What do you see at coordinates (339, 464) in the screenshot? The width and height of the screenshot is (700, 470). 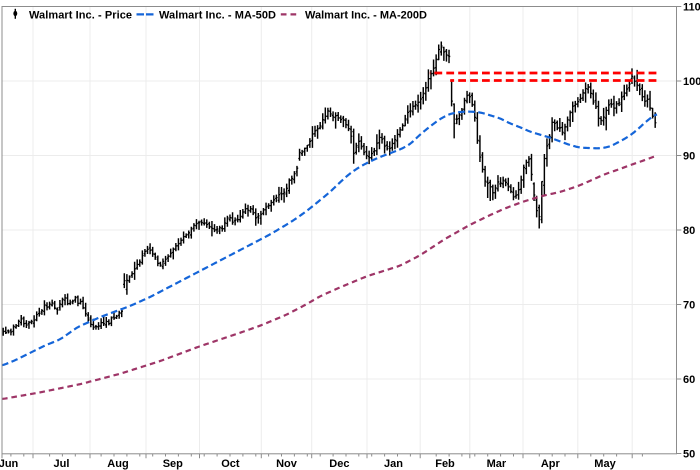 I see `svg-text: Dec` at bounding box center [339, 464].